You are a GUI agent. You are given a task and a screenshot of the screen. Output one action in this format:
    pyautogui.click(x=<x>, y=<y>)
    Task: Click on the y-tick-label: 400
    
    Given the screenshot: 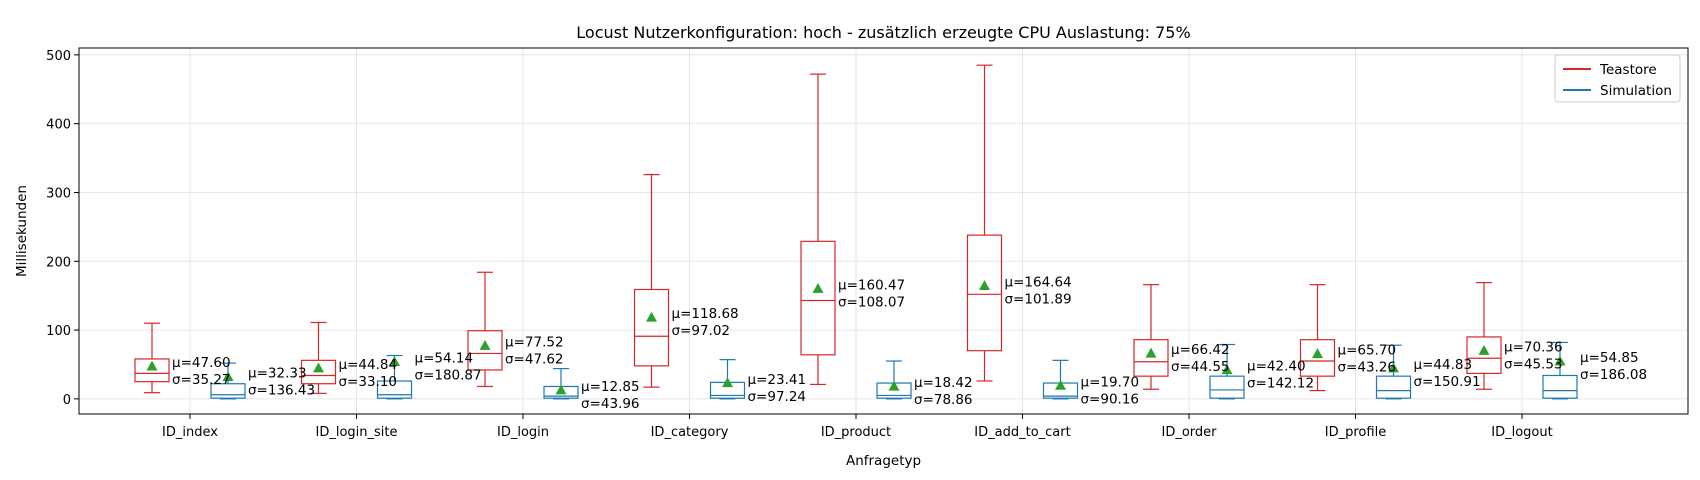 What is the action you would take?
    pyautogui.click(x=58, y=125)
    